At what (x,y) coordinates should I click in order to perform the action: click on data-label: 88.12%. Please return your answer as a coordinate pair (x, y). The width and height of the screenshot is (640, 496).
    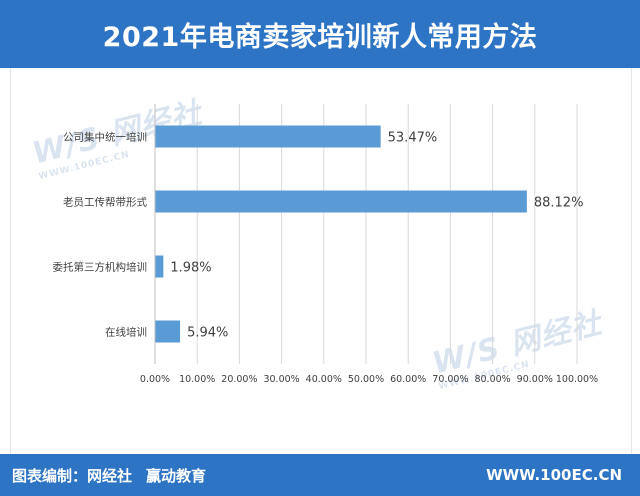
    Looking at the image, I should click on (559, 203).